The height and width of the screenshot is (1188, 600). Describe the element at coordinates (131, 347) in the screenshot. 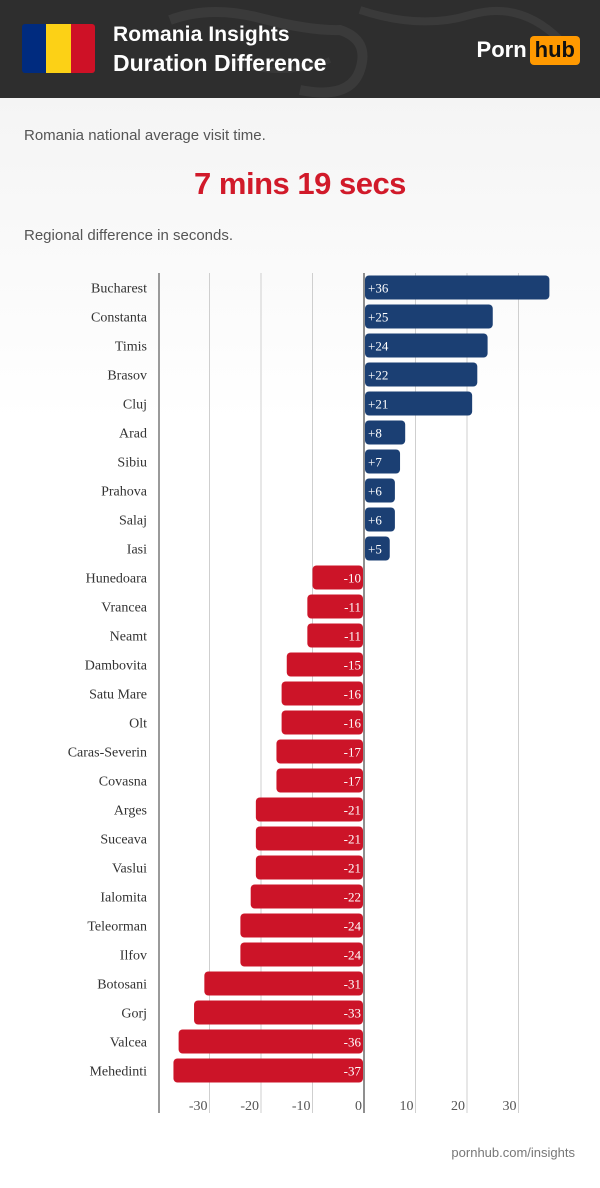

I see `category-label: Timis` at that location.